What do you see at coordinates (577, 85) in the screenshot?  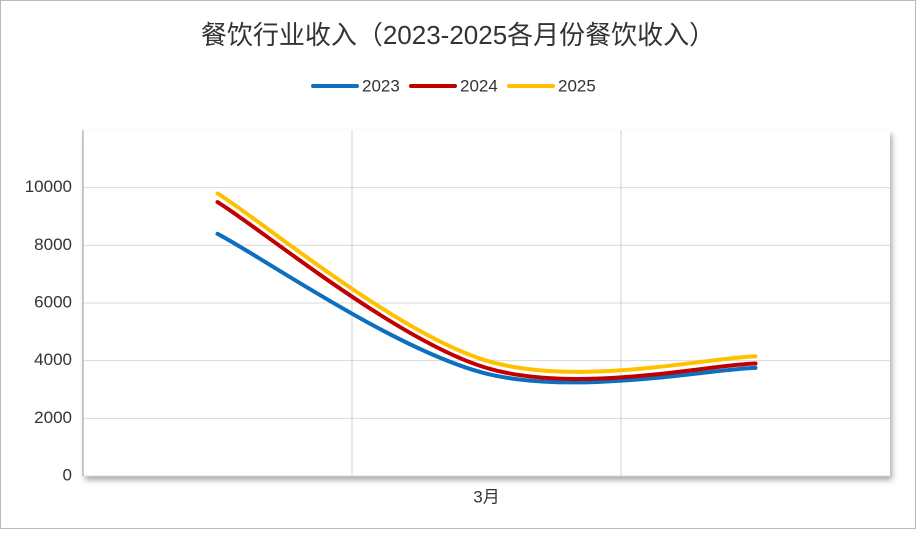 I see `legend-label: 2025` at bounding box center [577, 85].